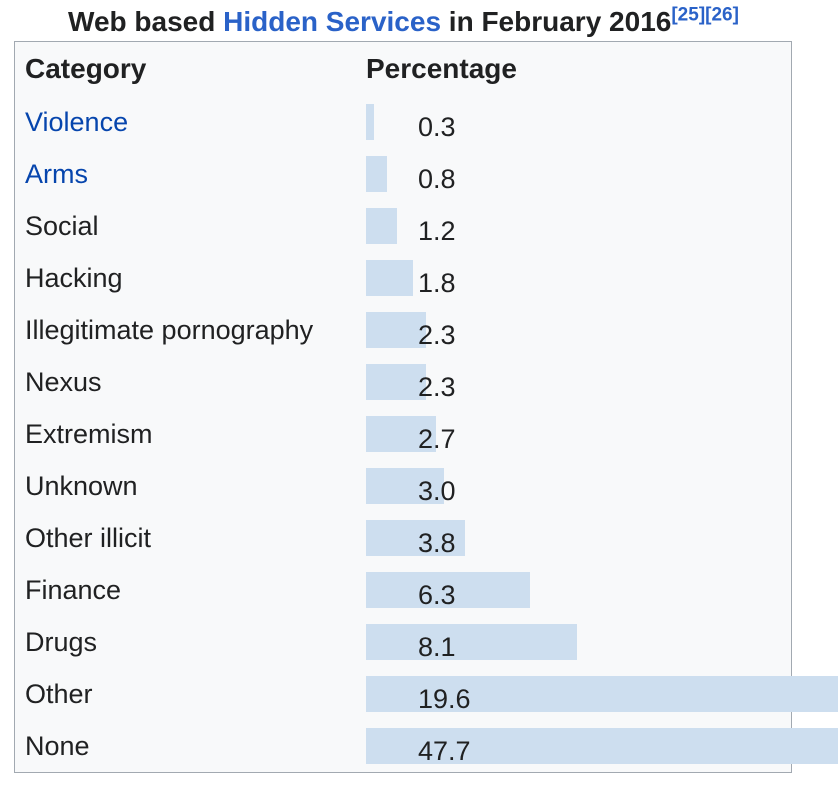 Image resolution: width=838 pixels, height=791 pixels. I want to click on category-cell: Illegitimate pornography, so click(169, 330).